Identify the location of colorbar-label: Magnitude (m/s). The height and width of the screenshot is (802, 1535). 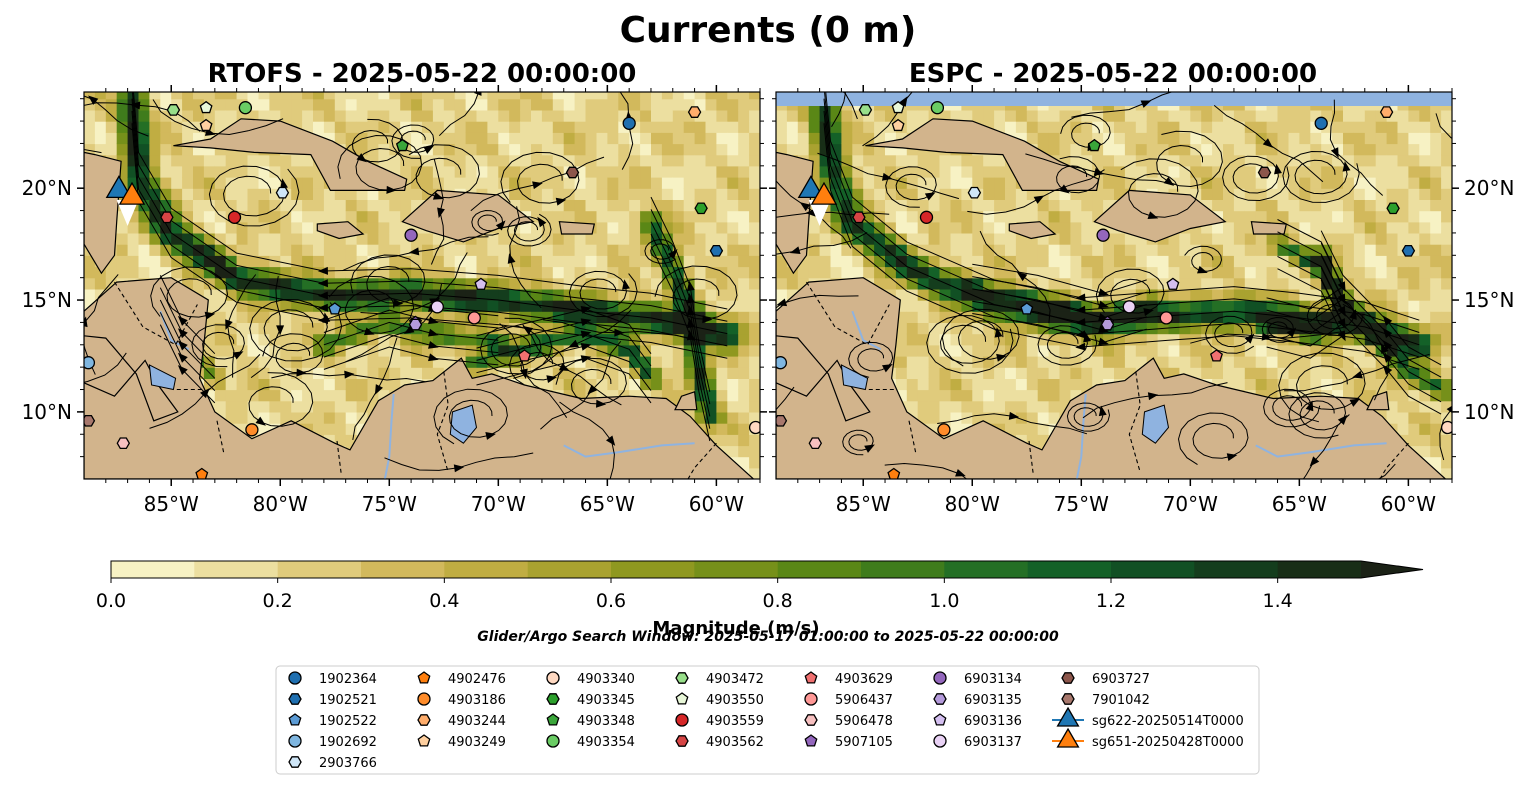
(735, 628).